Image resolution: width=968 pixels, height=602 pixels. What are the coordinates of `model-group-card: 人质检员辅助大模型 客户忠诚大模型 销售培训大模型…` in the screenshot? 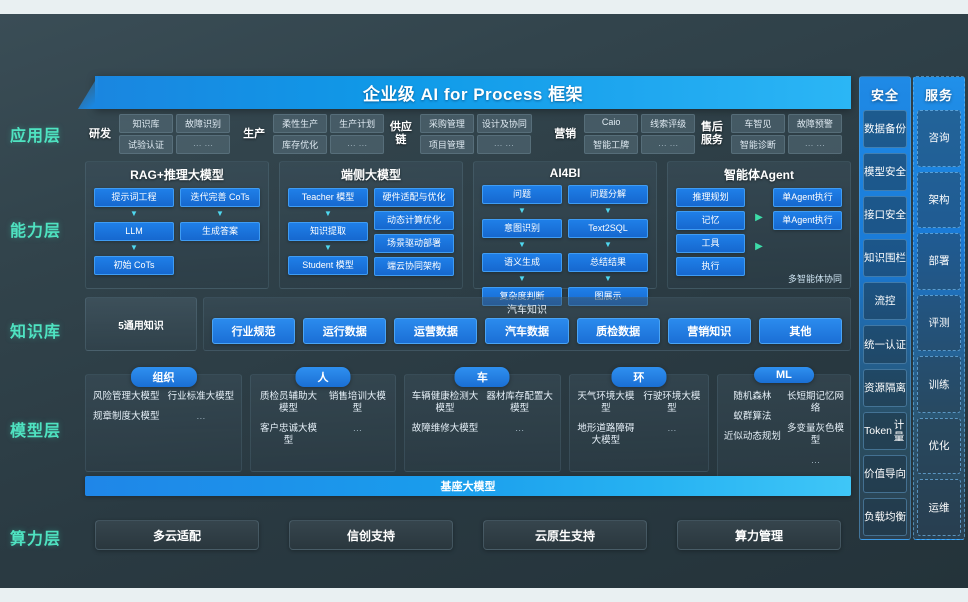 It's located at (323, 419).